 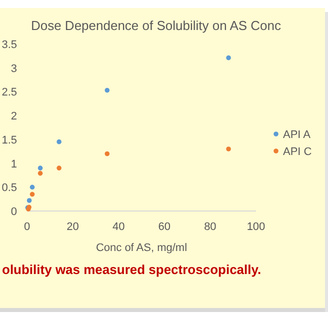 What do you see at coordinates (27, 227) in the screenshot?
I see `x-tick-label: 0` at bounding box center [27, 227].